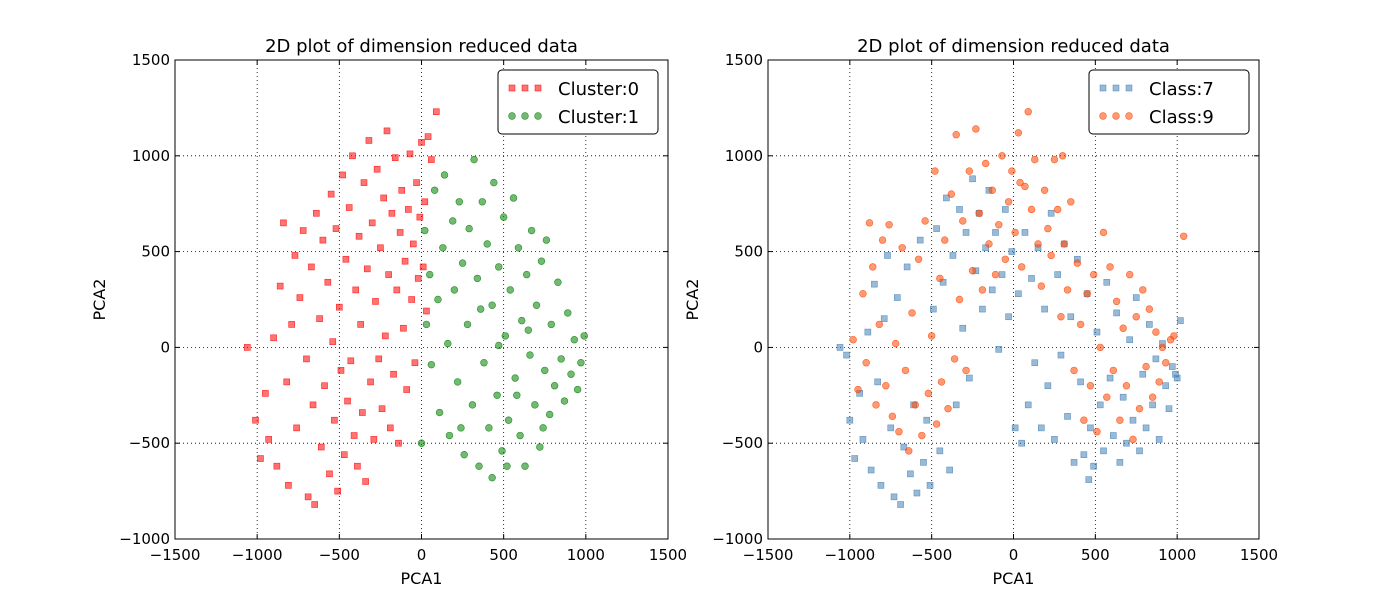  What do you see at coordinates (668, 555) in the screenshot?
I see `x-tick-label: 1500` at bounding box center [668, 555].